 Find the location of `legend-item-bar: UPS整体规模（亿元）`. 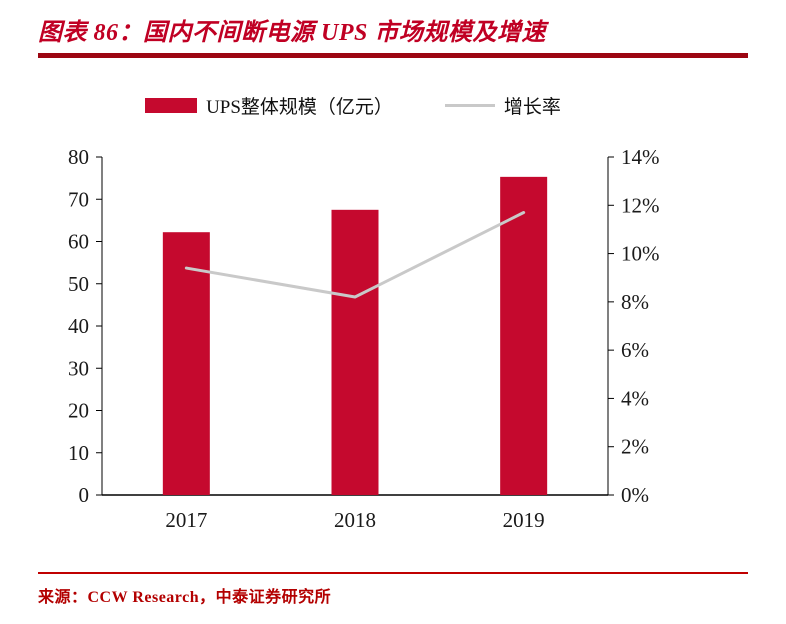

legend-item-bar: UPS整体规模（亿元） is located at coordinates (269, 105).